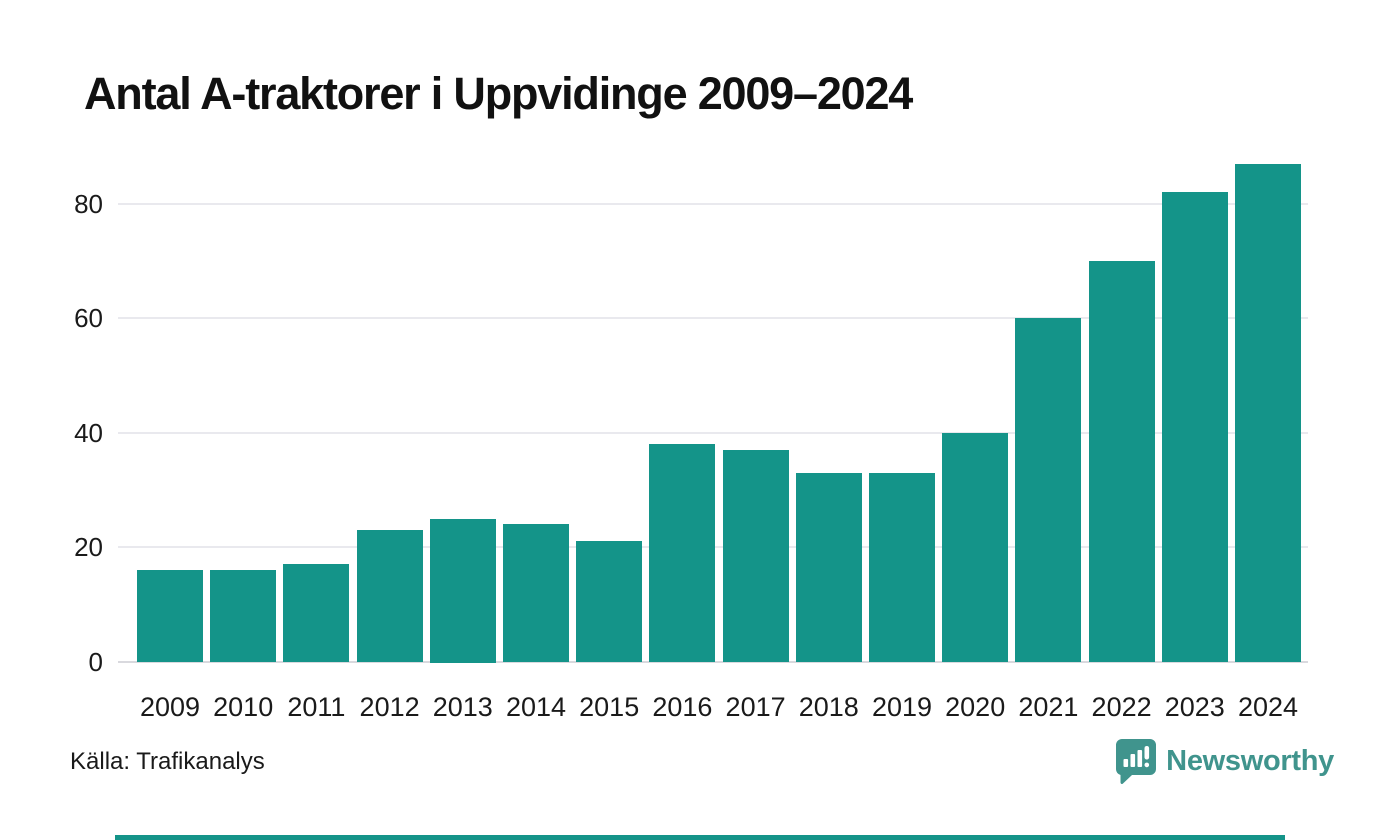 The height and width of the screenshot is (840, 1400). I want to click on y-axis-tick-label: 60, so click(88, 318).